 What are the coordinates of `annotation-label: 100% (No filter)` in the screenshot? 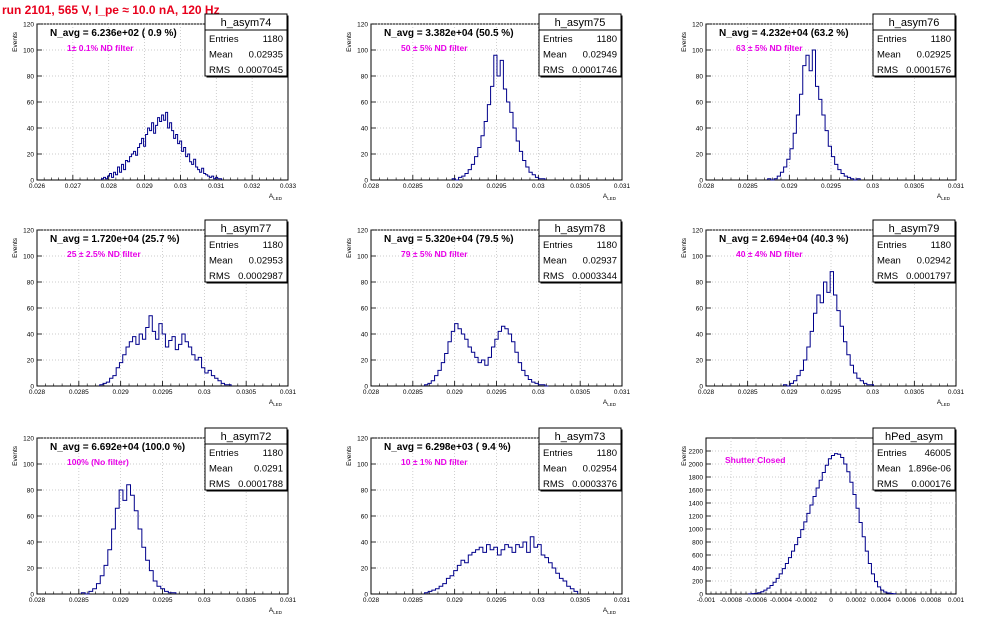 It's located at (98, 462).